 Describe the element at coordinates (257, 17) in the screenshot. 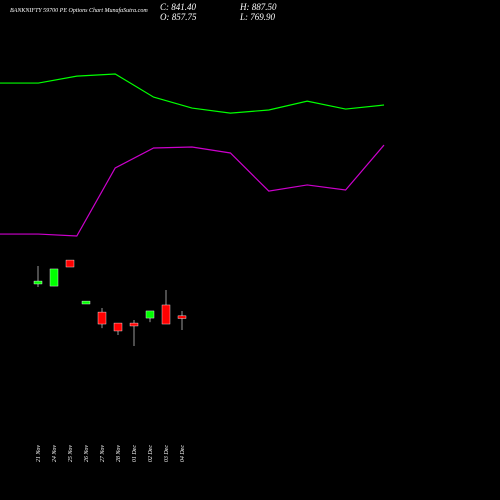

I see `ohlc-label: L: 769.90` at that location.